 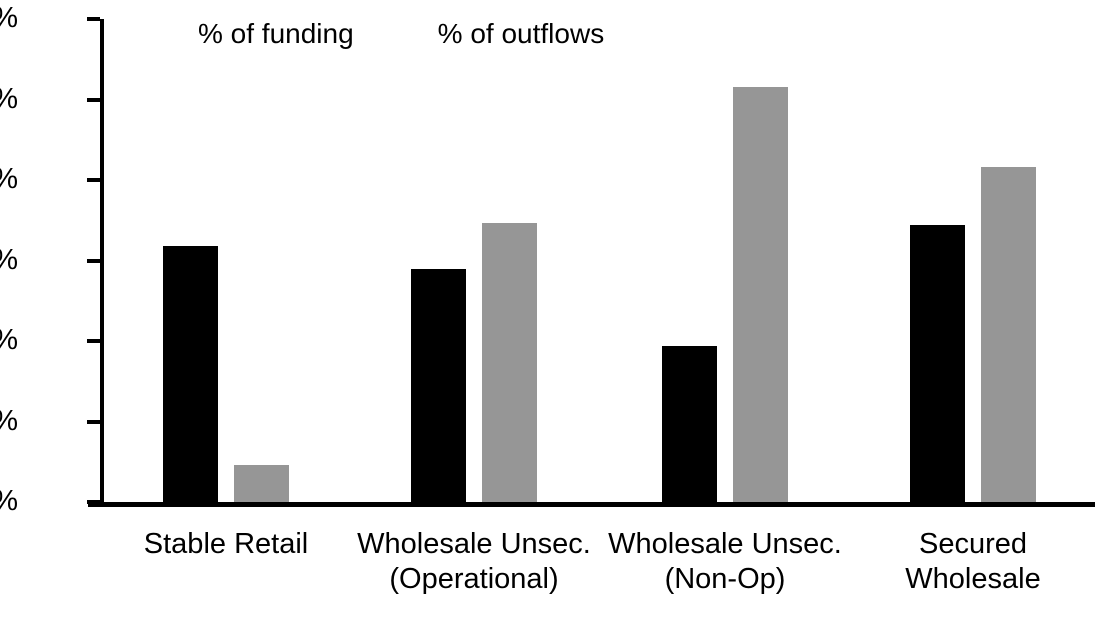 What do you see at coordinates (725, 561) in the screenshot?
I see `x-category-label: Wholesale Unsec. (Non-Op)` at bounding box center [725, 561].